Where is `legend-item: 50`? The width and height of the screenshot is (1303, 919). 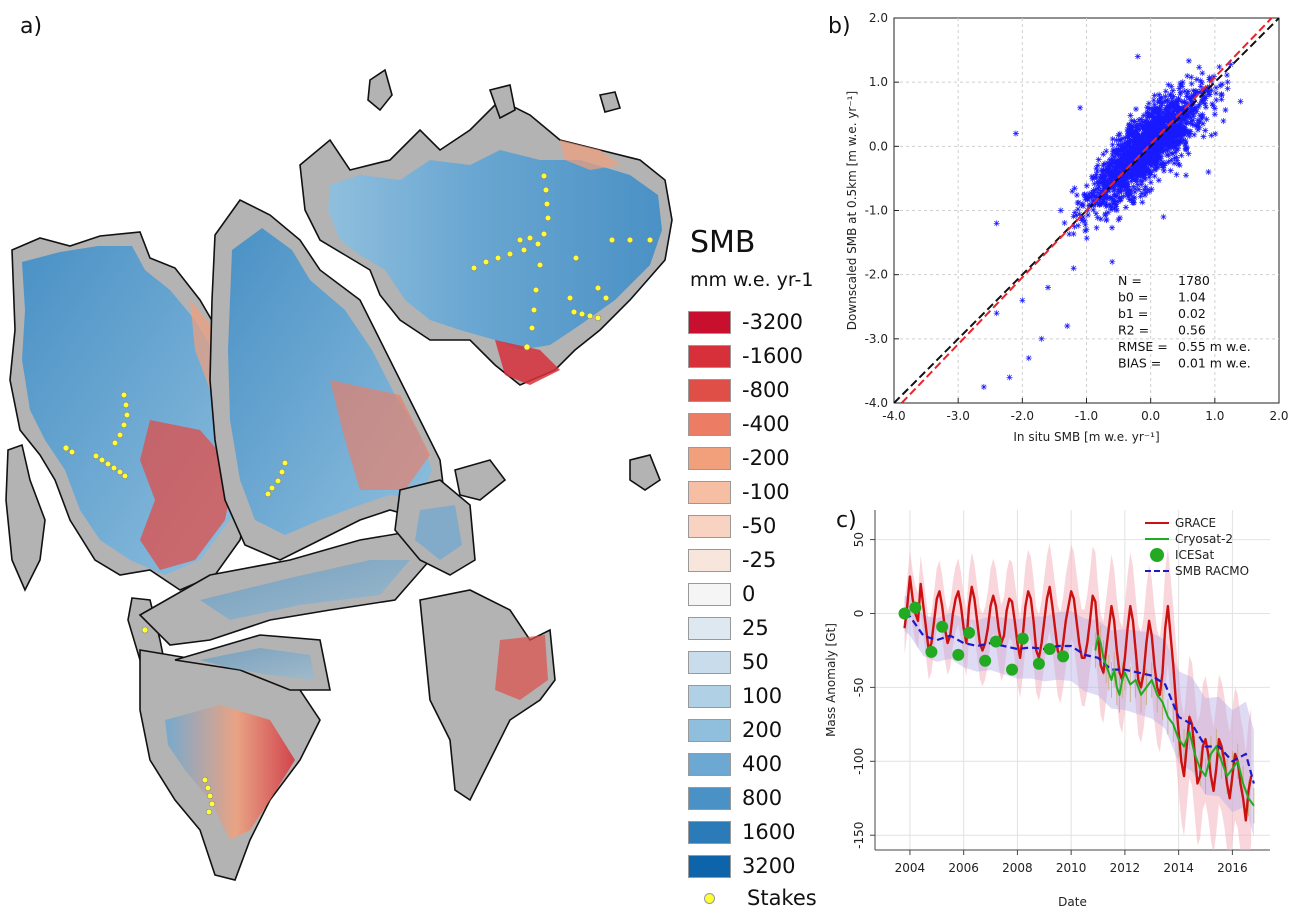
legend-item: 50 is located at coordinates (758, 662).